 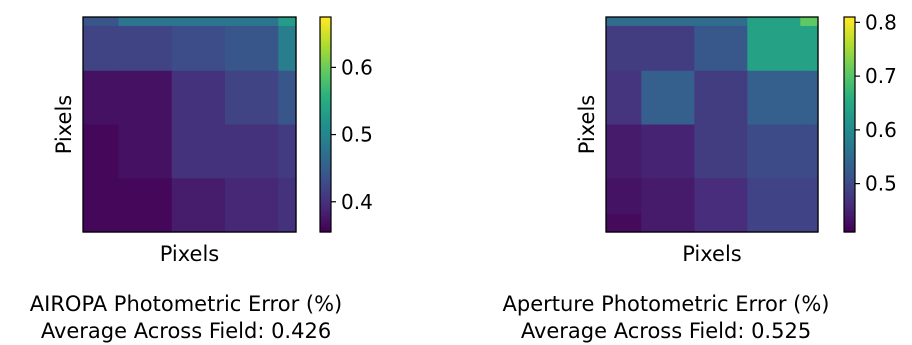 I want to click on aperture-subtitle: Average Across Field: 0.525, so click(x=666, y=331).